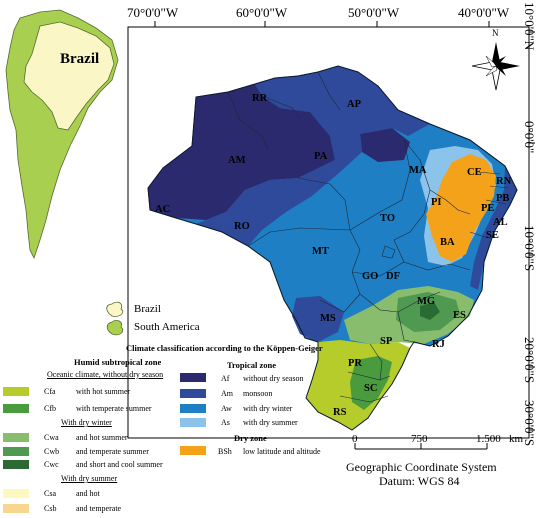  Describe the element at coordinates (16, 437) in the screenshot. I see `swatch-cwa` at that location.